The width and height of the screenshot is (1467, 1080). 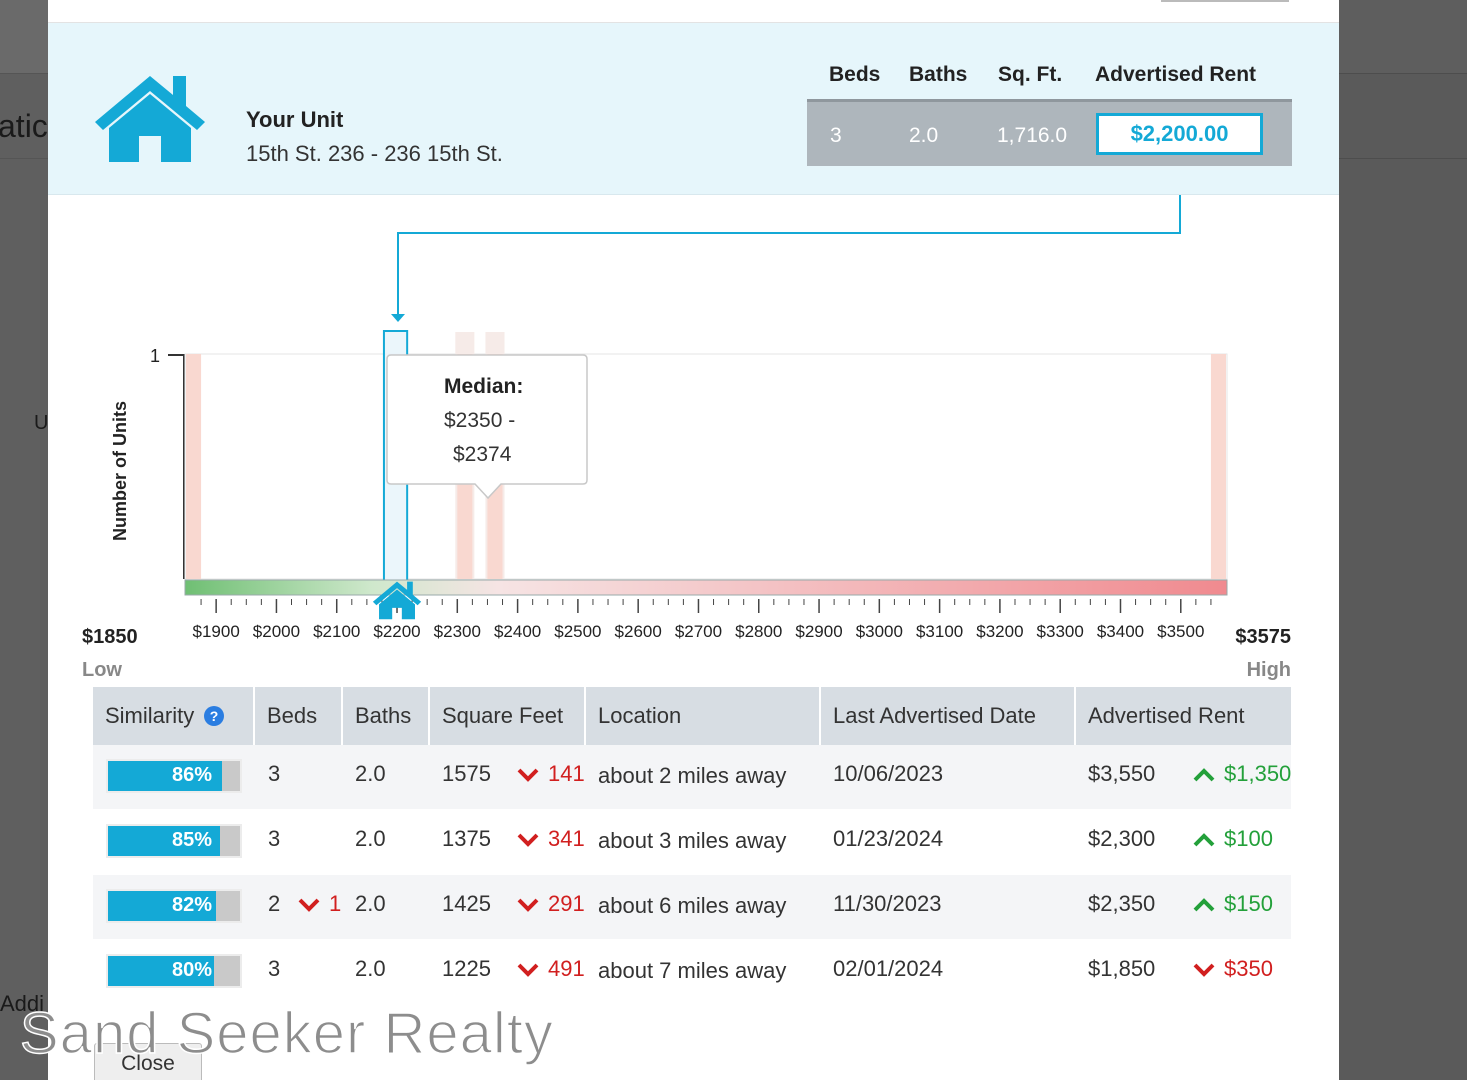 I want to click on rent-value: $1,850, so click(x=1122, y=968).